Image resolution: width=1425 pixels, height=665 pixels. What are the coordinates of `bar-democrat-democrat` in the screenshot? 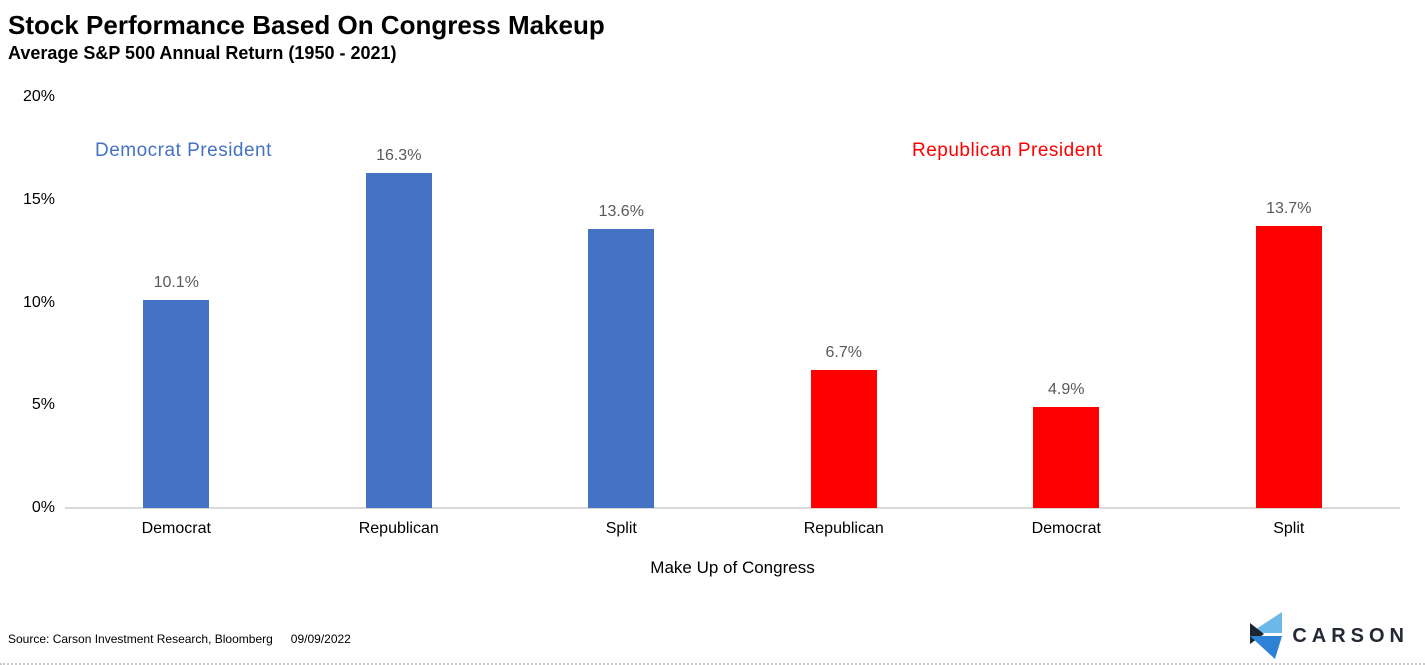 It's located at (176, 404).